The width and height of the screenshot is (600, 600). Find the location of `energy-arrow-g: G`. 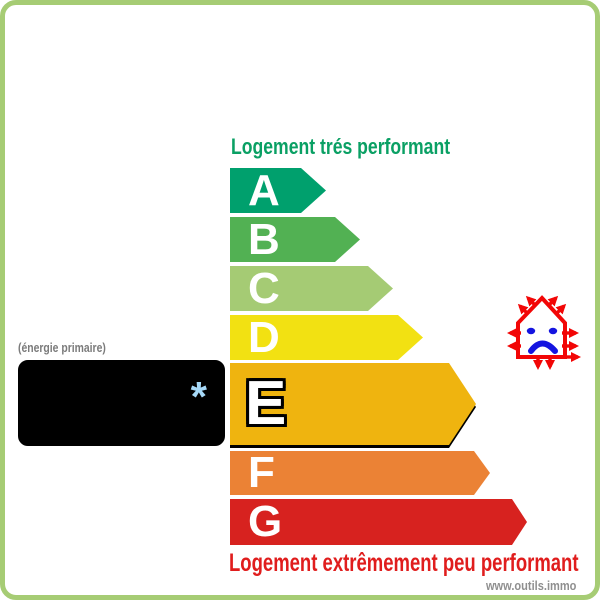

energy-arrow-g: G is located at coordinates (378, 522).